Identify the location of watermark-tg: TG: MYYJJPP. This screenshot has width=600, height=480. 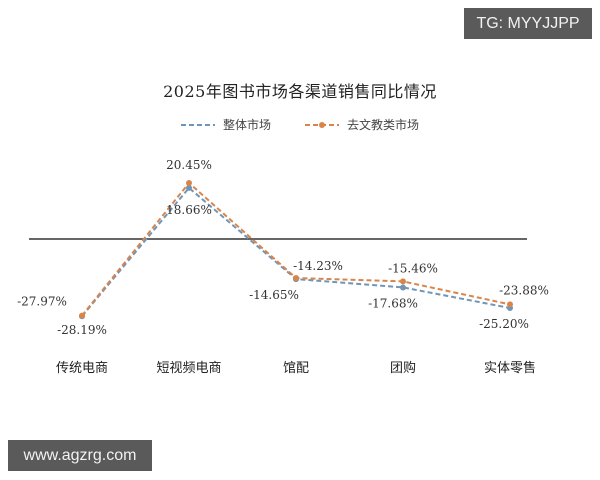
(528, 23).